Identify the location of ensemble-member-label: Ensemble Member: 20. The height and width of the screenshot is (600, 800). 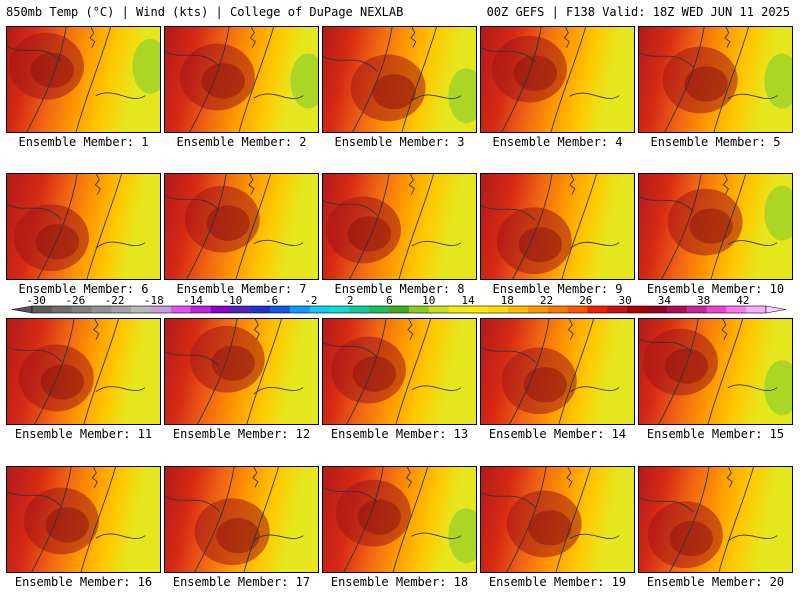
(715, 582).